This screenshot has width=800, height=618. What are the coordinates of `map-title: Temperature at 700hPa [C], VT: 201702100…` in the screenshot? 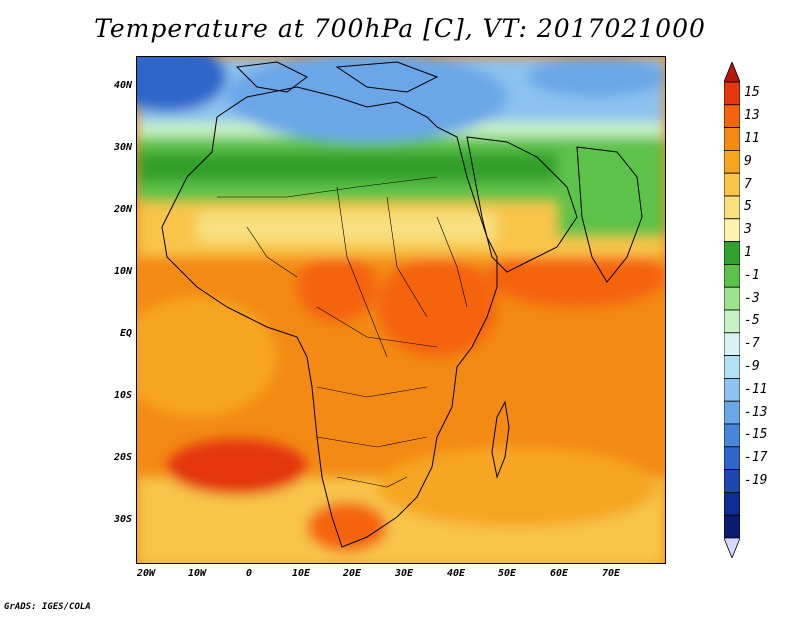 It's located at (400, 28).